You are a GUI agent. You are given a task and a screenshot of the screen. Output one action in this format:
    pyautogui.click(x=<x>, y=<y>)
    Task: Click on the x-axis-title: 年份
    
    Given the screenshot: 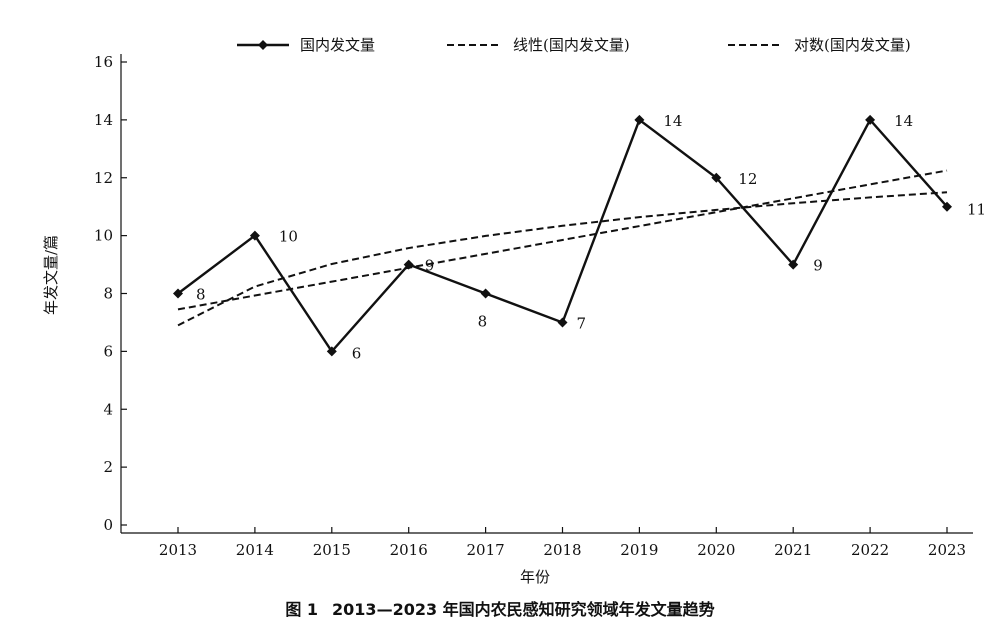 What is the action you would take?
    pyautogui.click(x=535, y=577)
    